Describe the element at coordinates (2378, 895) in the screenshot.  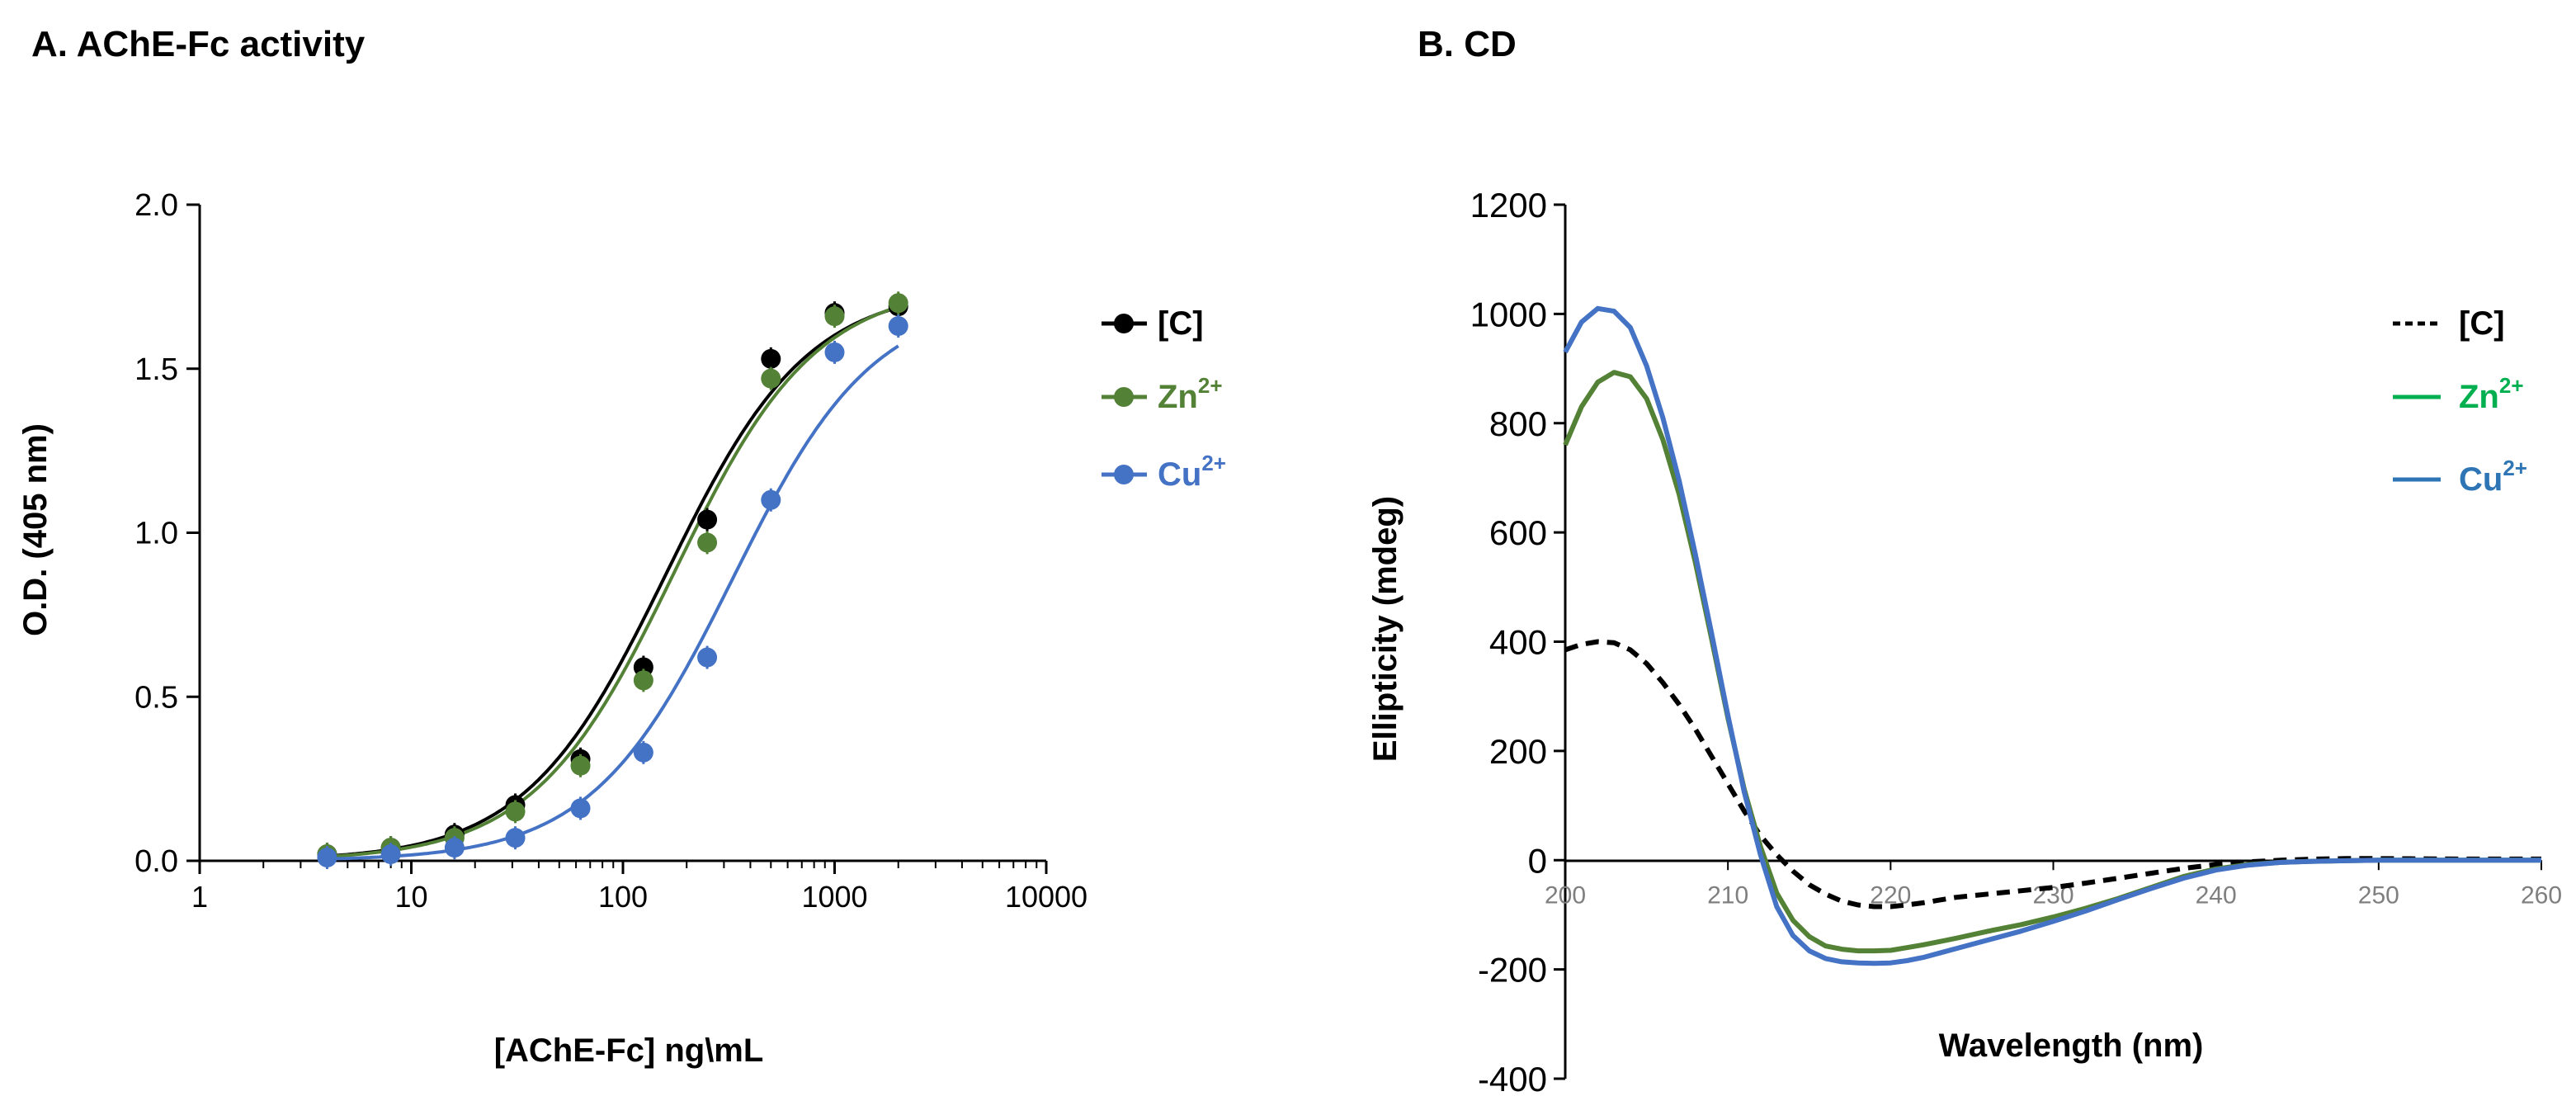
I see `x-tick-label: 250` at that location.